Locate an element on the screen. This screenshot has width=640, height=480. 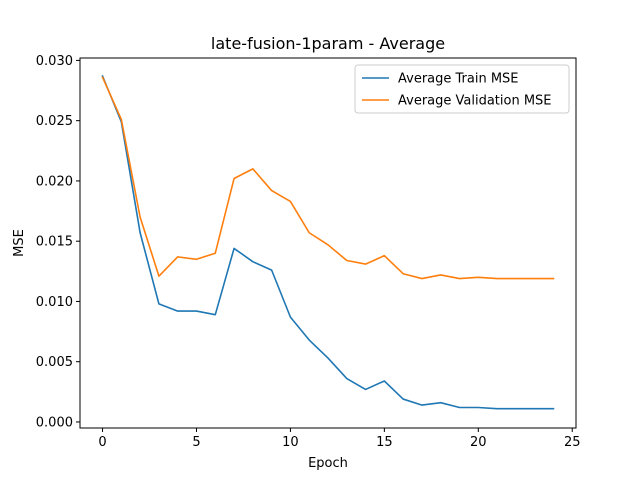
x-axis-ticks: 0 5 10 15 20 25 is located at coordinates (339, 439).